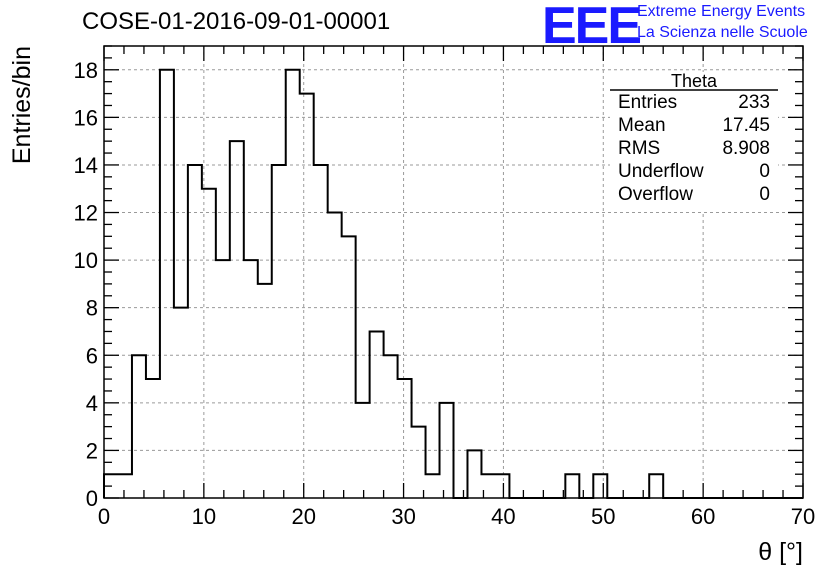 The image size is (836, 572). What do you see at coordinates (754, 102) in the screenshot?
I see `stats-value: 233` at bounding box center [754, 102].